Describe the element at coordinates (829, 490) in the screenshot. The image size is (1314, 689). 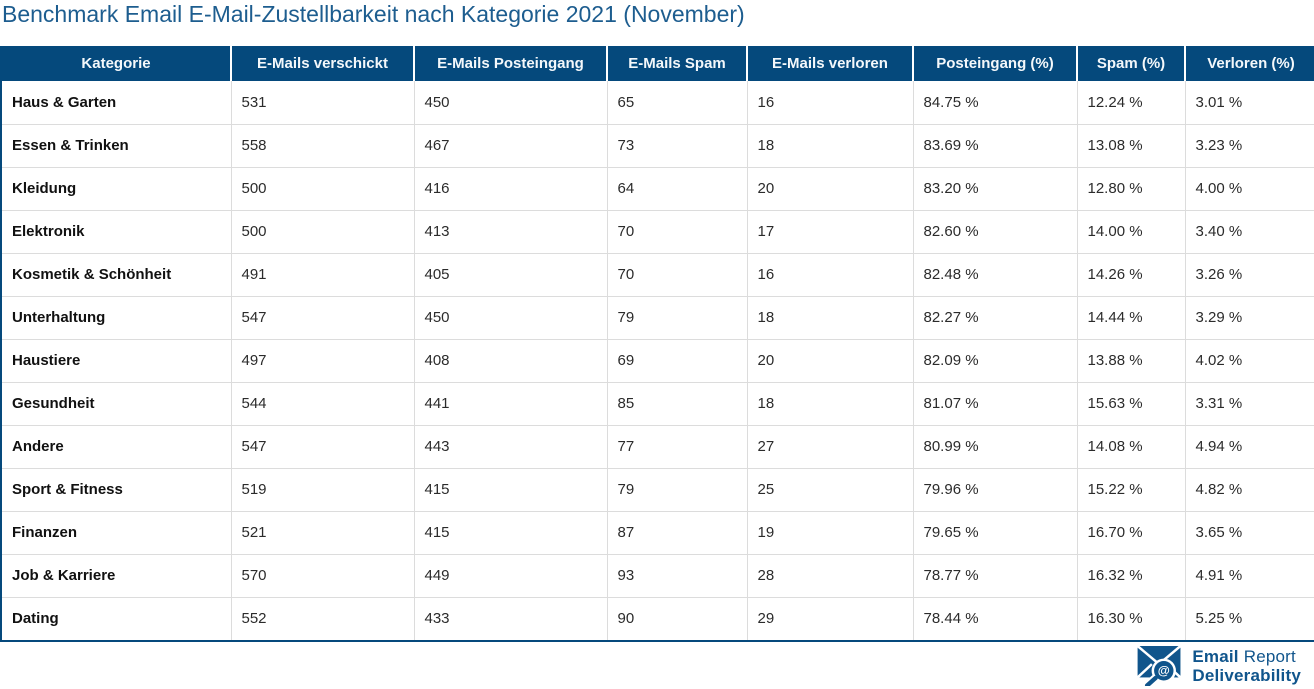
I see `value-cell: 25` at that location.